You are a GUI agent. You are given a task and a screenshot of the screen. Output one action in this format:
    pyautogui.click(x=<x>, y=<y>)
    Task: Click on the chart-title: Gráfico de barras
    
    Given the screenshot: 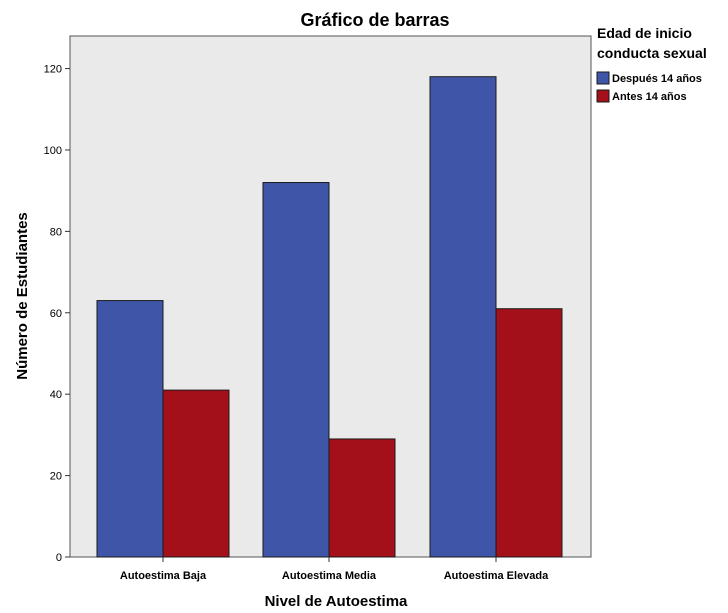 What is the action you would take?
    pyautogui.click(x=374, y=20)
    